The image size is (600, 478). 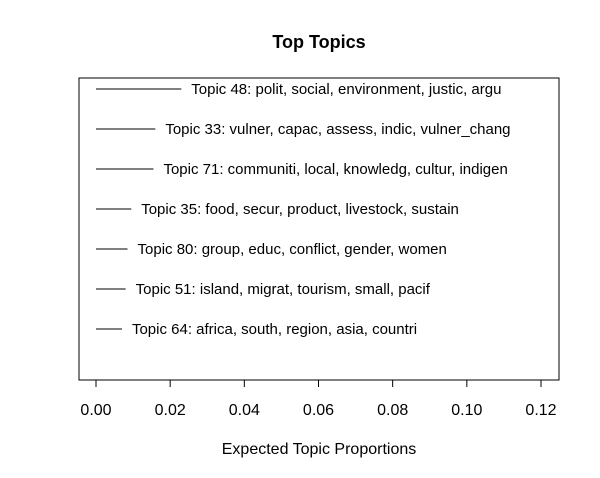 I want to click on x-axis-label: Expected Topic Proportions, so click(x=319, y=449).